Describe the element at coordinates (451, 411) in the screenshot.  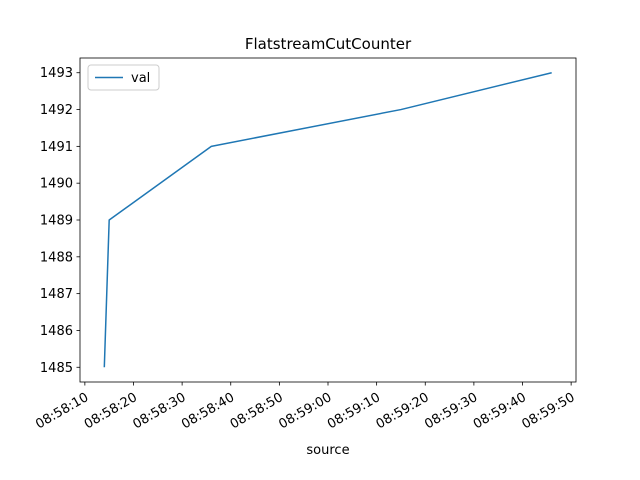
I see `x-tick-label: 08:59:30` at that location.